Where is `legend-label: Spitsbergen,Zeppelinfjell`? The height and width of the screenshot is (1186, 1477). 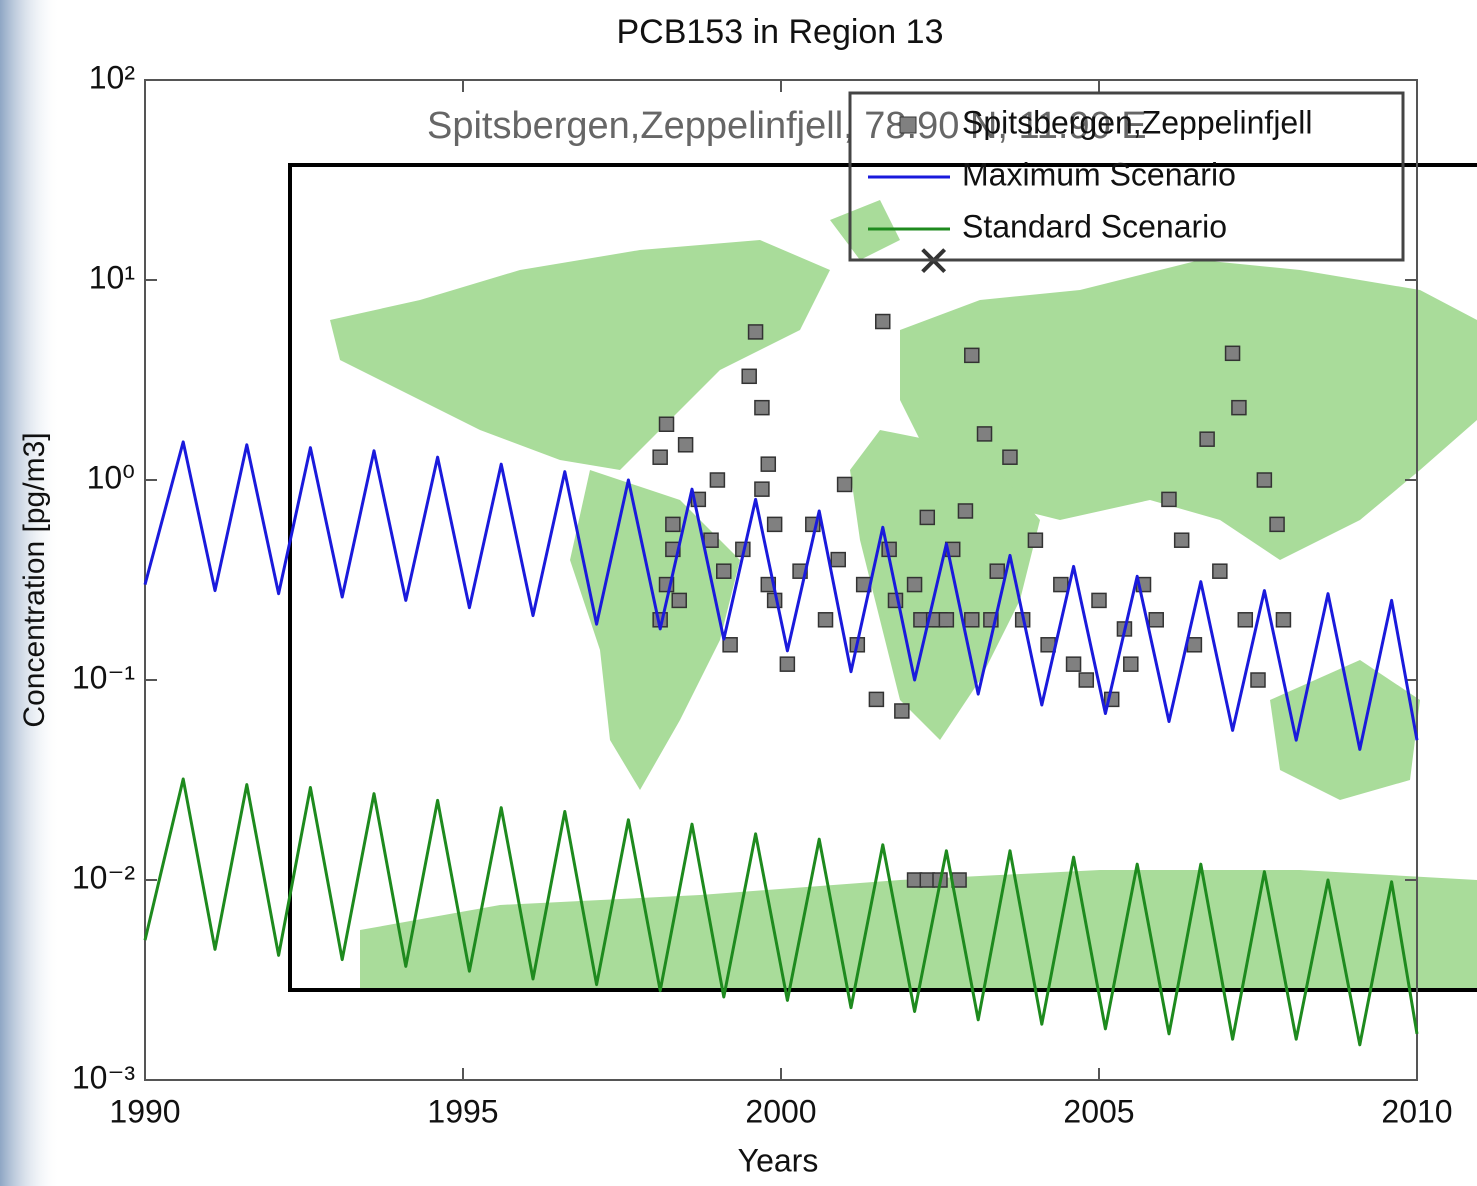
legend-label: Spitsbergen,Zeppelinfjell is located at coordinates (1137, 122).